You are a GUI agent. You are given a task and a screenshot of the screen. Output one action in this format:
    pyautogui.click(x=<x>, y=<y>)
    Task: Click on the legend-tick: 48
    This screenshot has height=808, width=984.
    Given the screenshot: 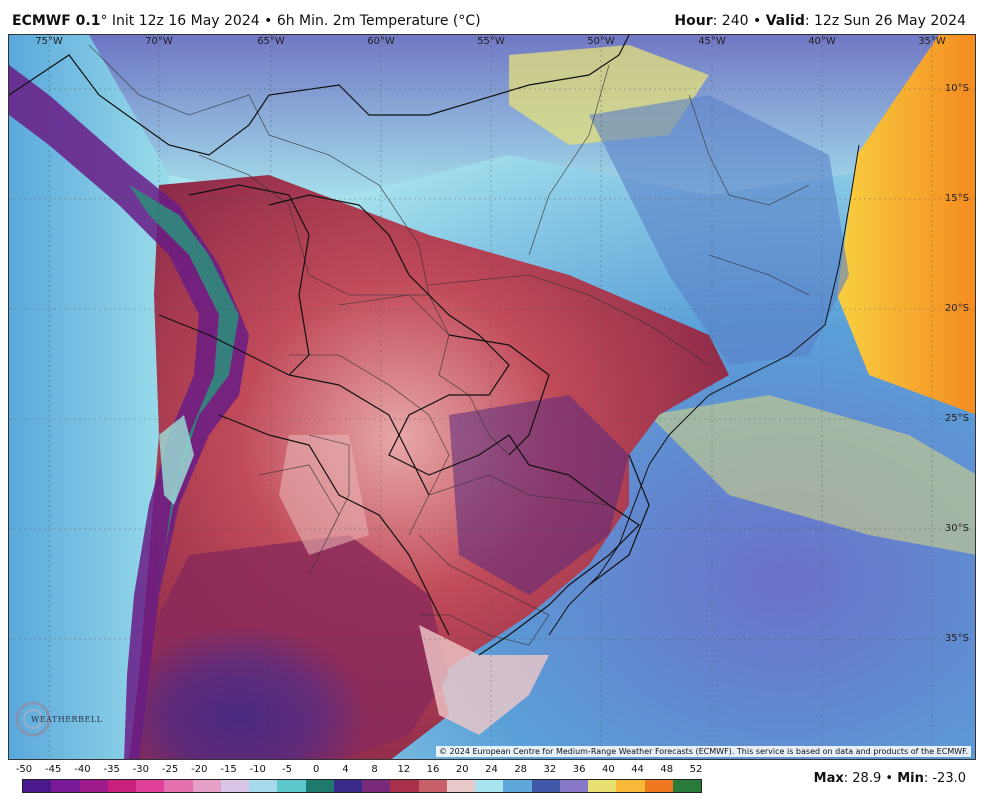 What is the action you would take?
    pyautogui.click(x=667, y=769)
    